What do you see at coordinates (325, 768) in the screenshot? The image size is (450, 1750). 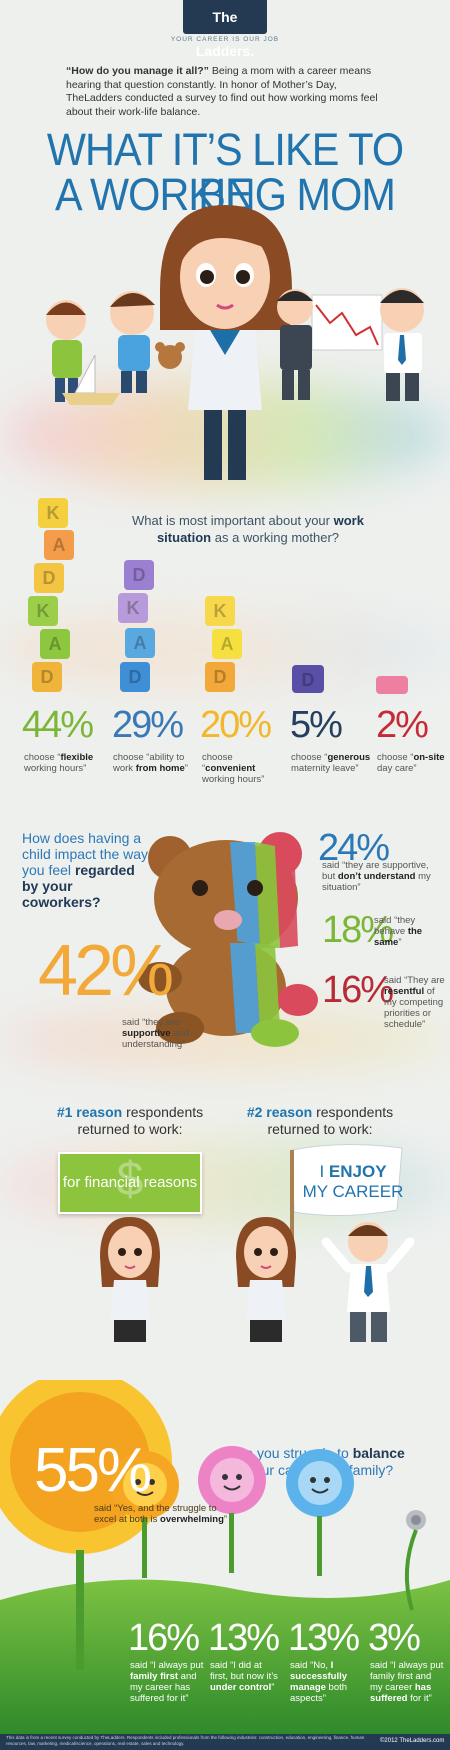 I see `stat-4-post: maternity leave”` at bounding box center [325, 768].